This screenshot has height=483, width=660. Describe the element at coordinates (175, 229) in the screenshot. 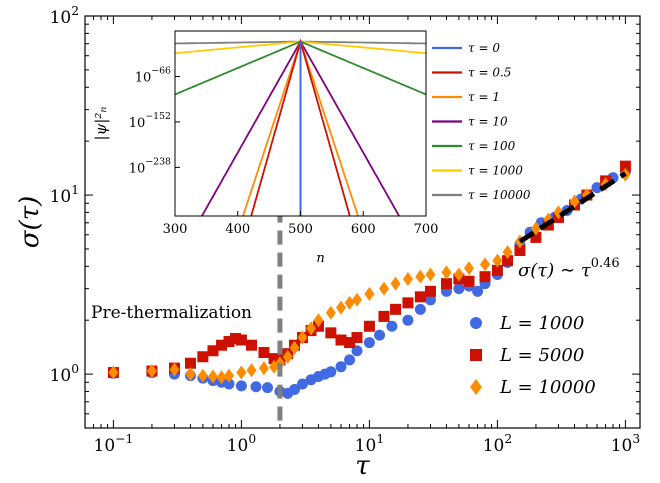

I see `inset-x-tick-label: 300` at that location.